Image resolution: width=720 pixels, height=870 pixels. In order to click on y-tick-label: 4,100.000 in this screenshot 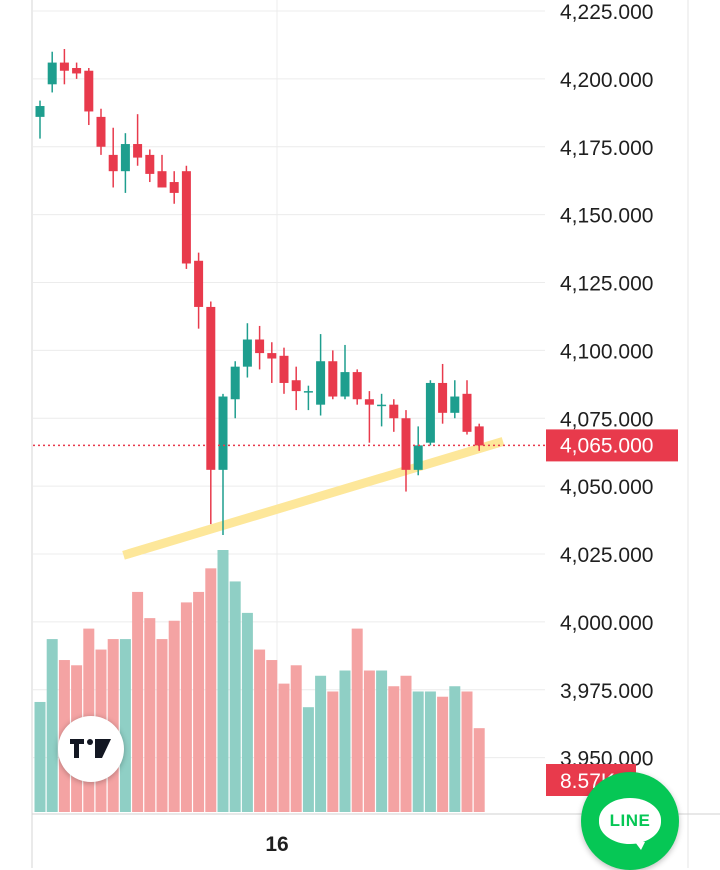, I will do `click(606, 351)`.